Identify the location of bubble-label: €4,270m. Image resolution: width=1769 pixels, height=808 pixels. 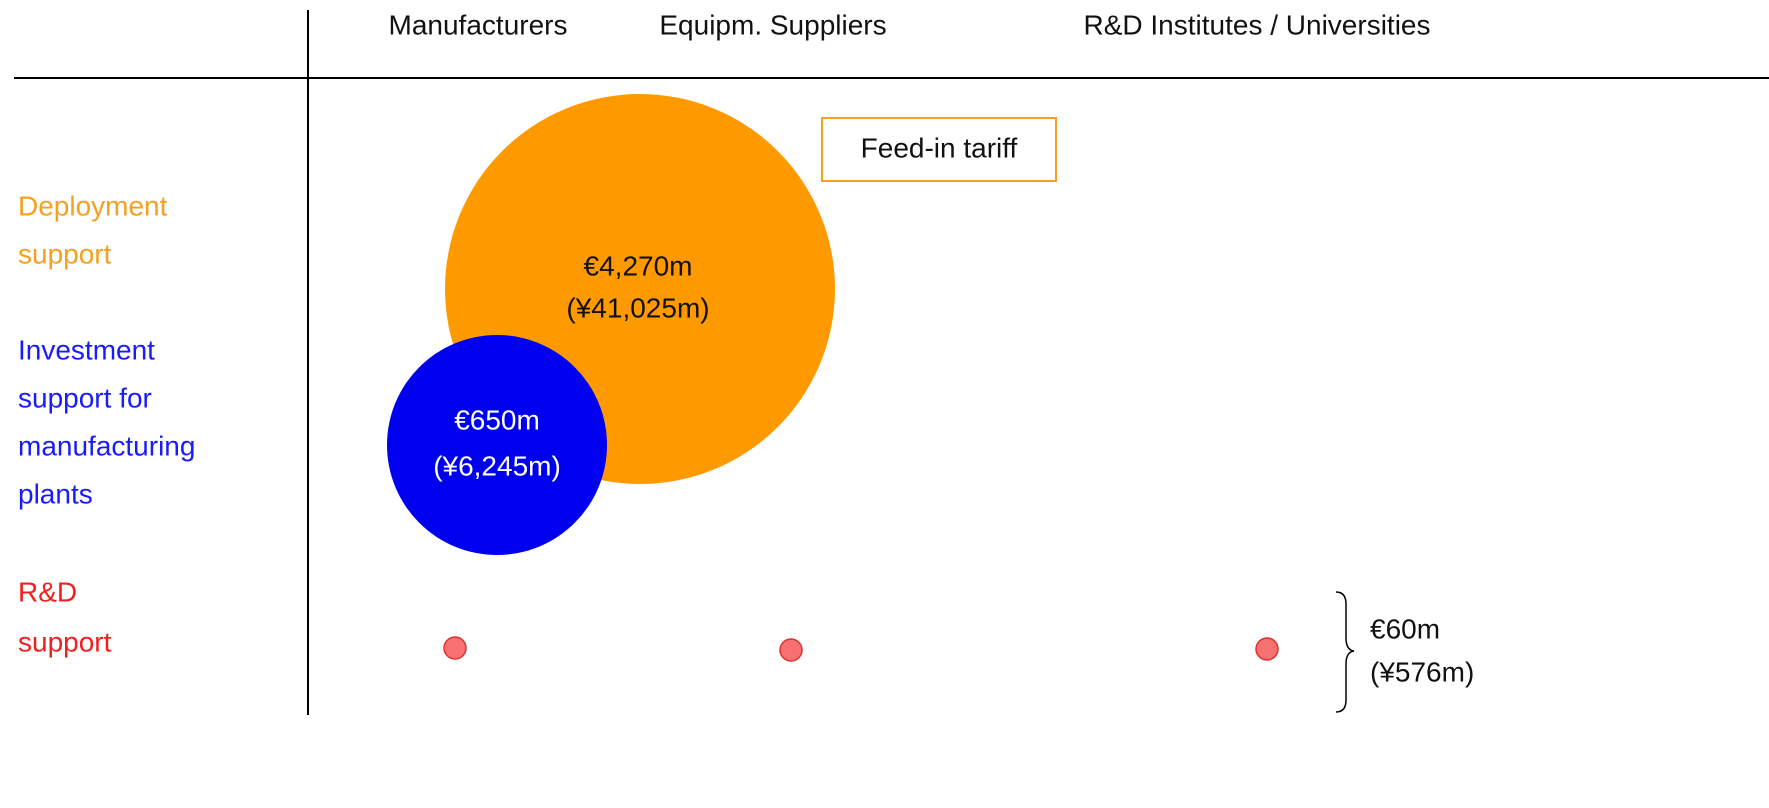
(638, 265).